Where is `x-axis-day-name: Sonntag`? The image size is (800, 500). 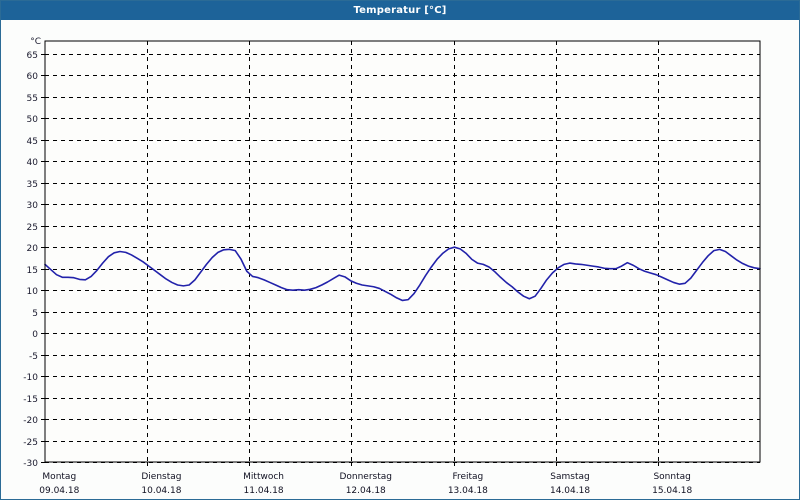 x-axis-day-name: Sonntag is located at coordinates (671, 477).